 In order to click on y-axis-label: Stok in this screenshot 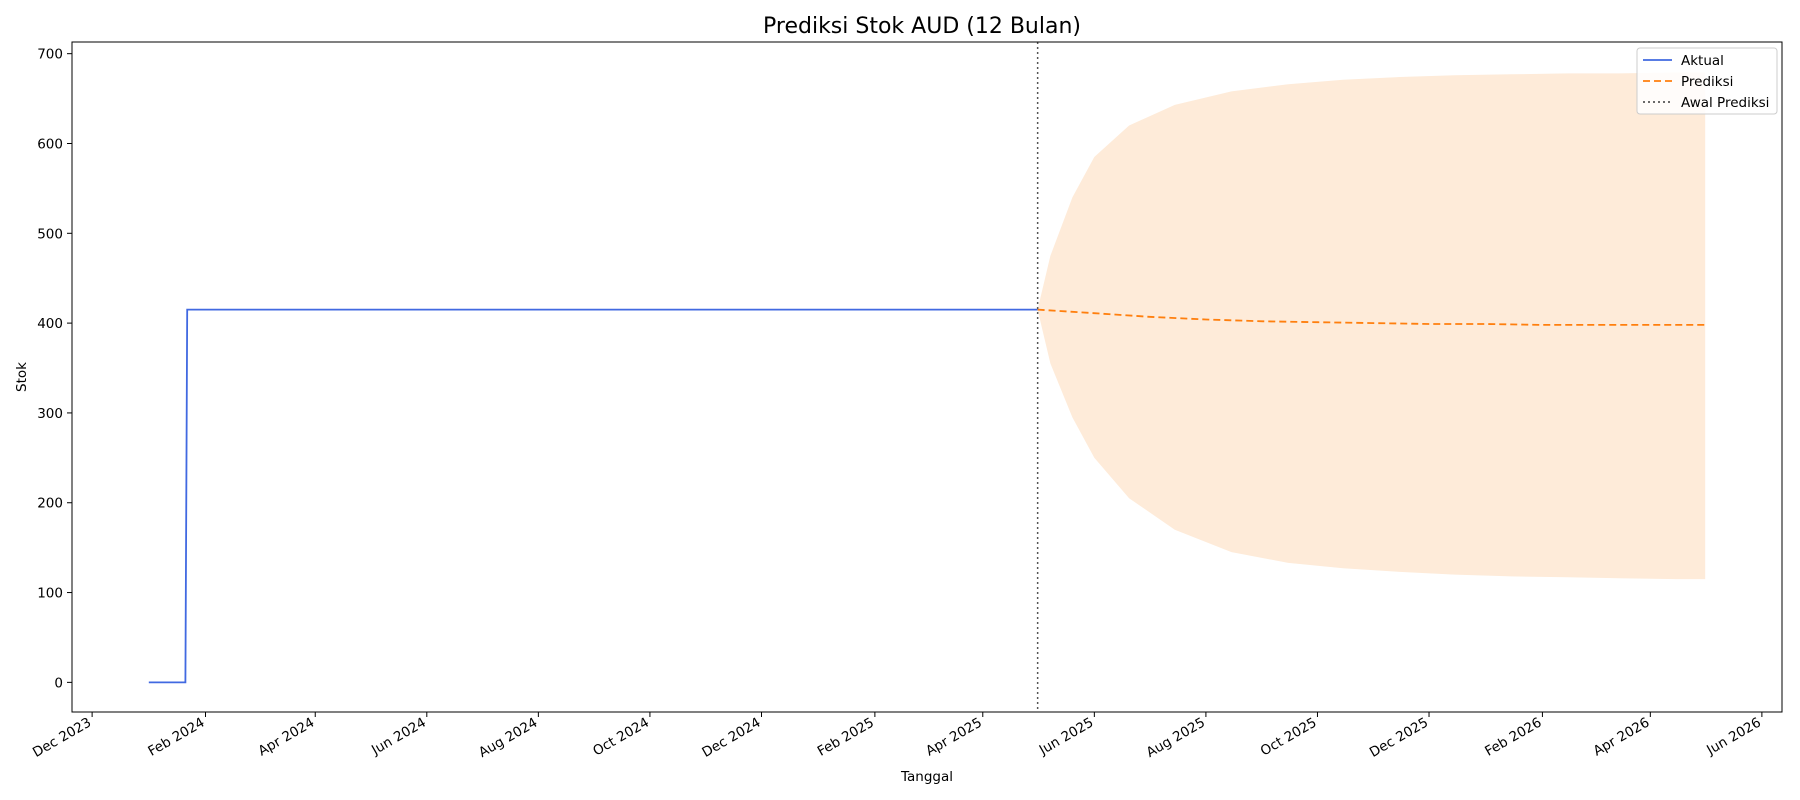, I will do `click(22, 377)`.